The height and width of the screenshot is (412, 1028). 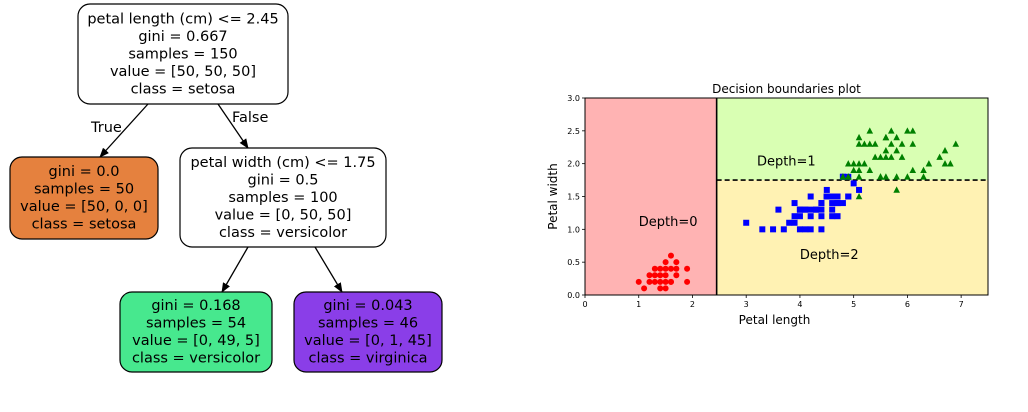 What do you see at coordinates (84, 225) in the screenshot?
I see `tree-node-line: class = setosa` at bounding box center [84, 225].